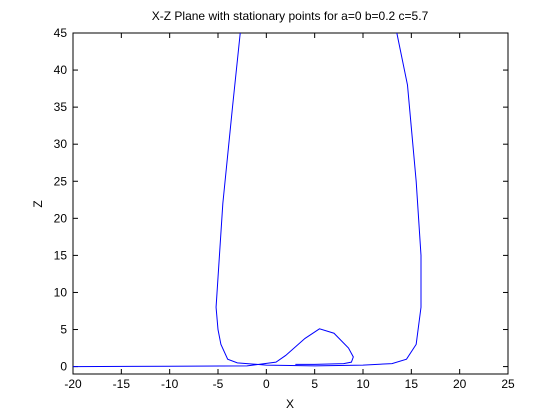 The image size is (560, 420). What do you see at coordinates (508, 384) in the screenshot?
I see `x-tick-label: 25` at bounding box center [508, 384].